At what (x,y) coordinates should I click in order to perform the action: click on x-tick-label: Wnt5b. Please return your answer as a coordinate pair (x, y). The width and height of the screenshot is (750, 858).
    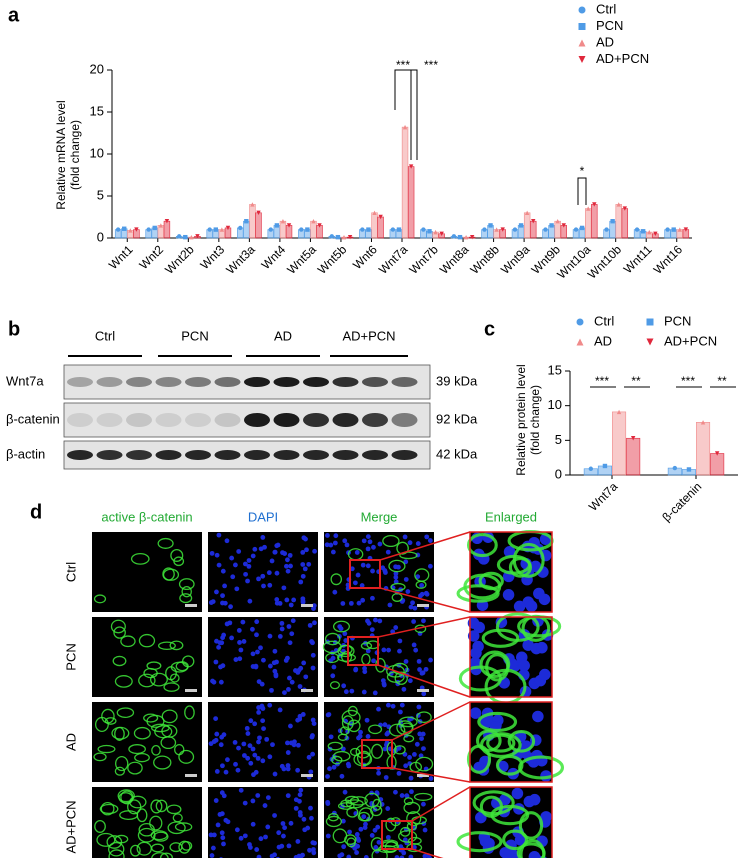
    Looking at the image, I should click on (332, 259).